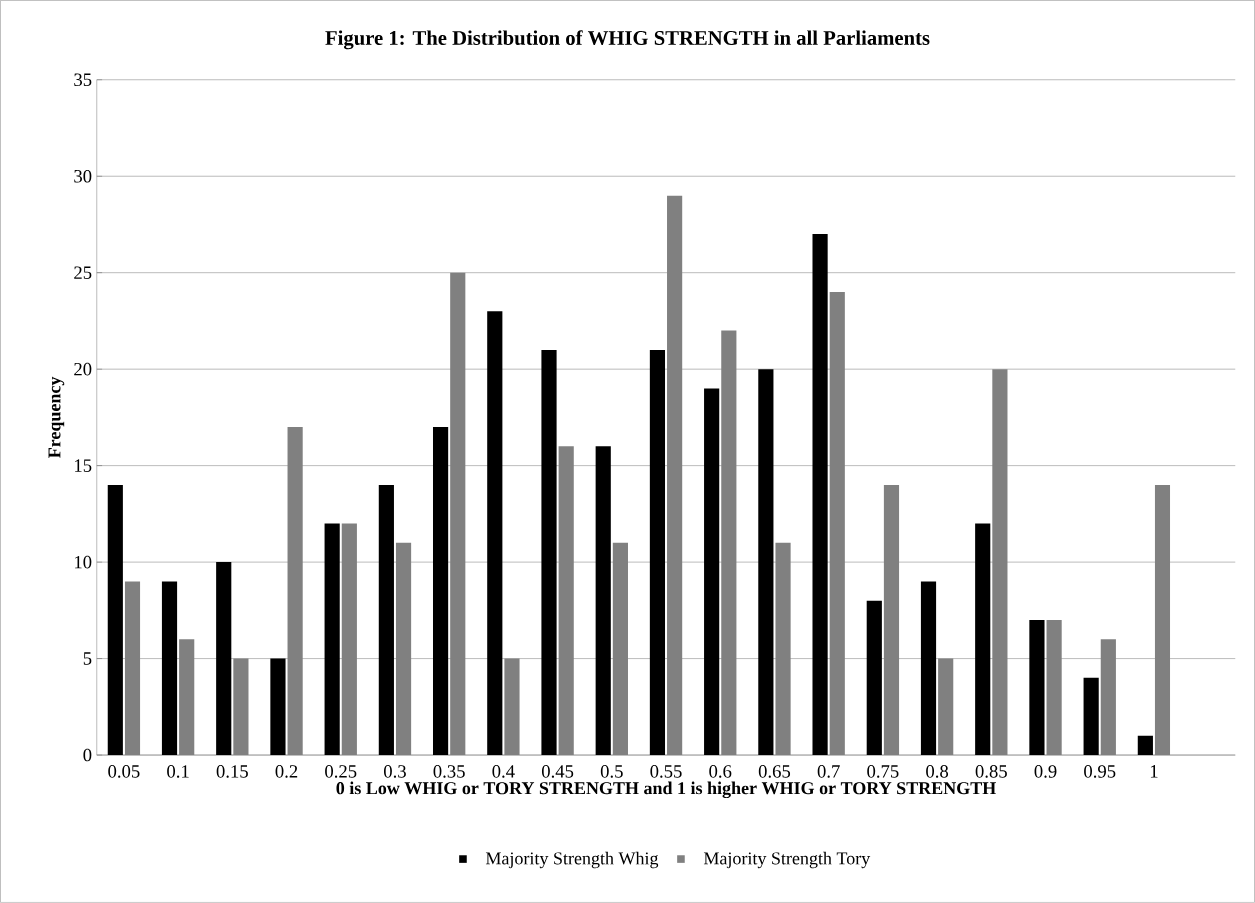 This screenshot has height=903, width=1255. I want to click on y-tick-label: 30, so click(83, 176).